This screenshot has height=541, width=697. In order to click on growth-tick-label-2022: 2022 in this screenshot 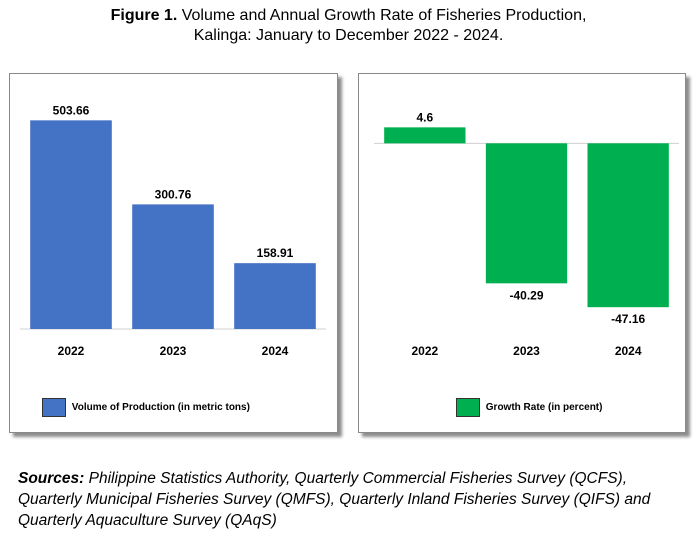, I will do `click(424, 351)`.